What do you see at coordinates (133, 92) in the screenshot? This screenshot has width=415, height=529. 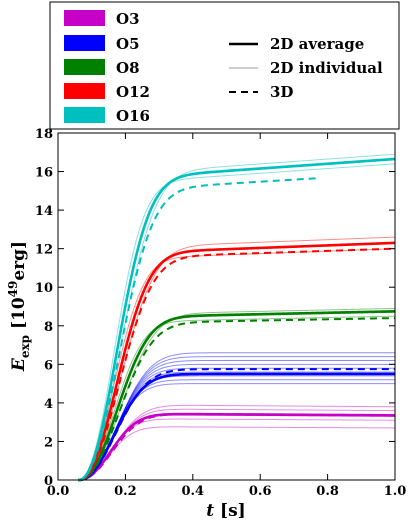 I see `legend-label-o12: O12` at bounding box center [133, 92].